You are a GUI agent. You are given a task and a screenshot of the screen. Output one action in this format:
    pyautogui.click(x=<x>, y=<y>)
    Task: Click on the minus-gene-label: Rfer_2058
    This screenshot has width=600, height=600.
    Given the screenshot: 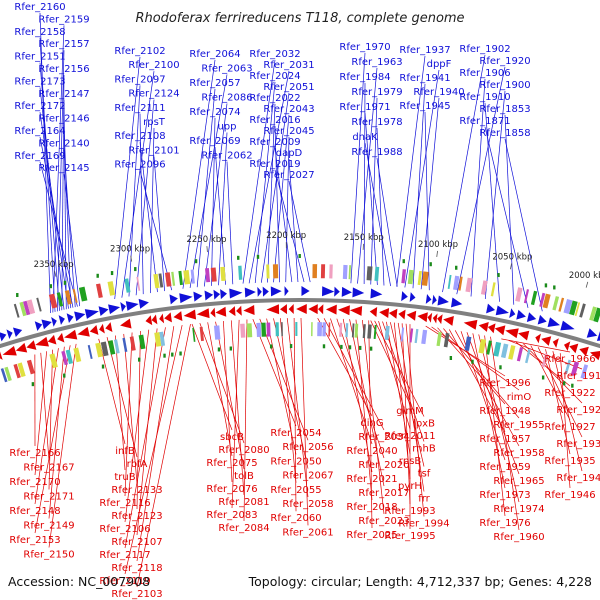 What is the action you would take?
    pyautogui.click(x=307, y=504)
    